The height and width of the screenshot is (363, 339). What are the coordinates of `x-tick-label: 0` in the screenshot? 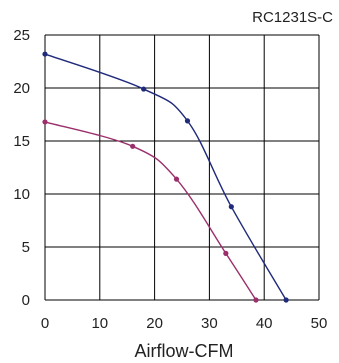 It's located at (45, 323).